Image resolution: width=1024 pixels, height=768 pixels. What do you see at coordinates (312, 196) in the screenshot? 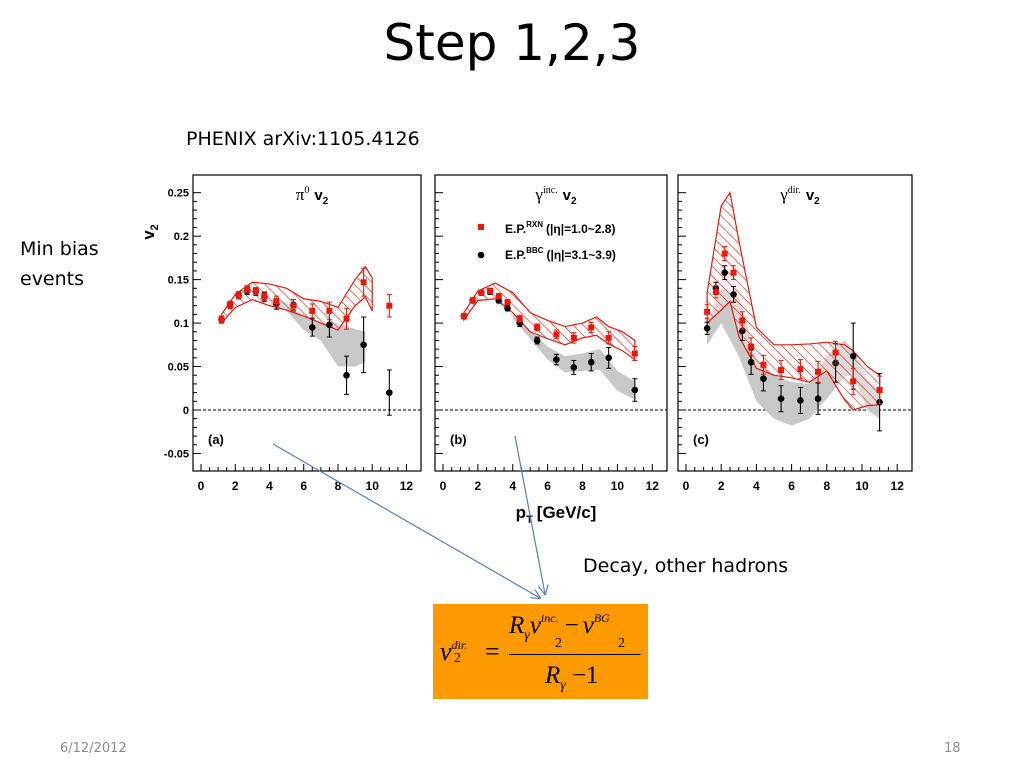
I see `panel-title: π0 v2` at bounding box center [312, 196].